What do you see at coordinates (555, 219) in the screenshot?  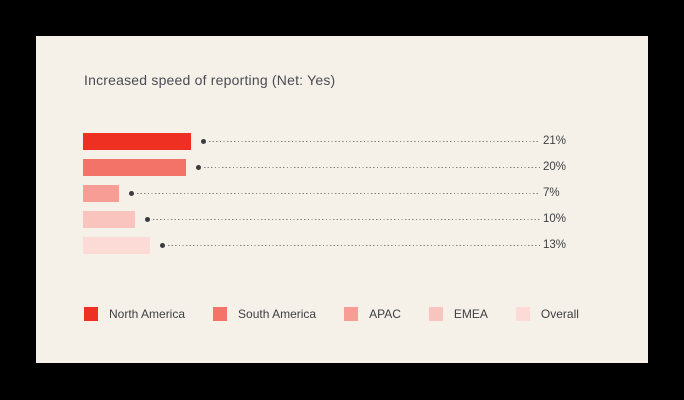 I see `value-label: 10%` at bounding box center [555, 219].